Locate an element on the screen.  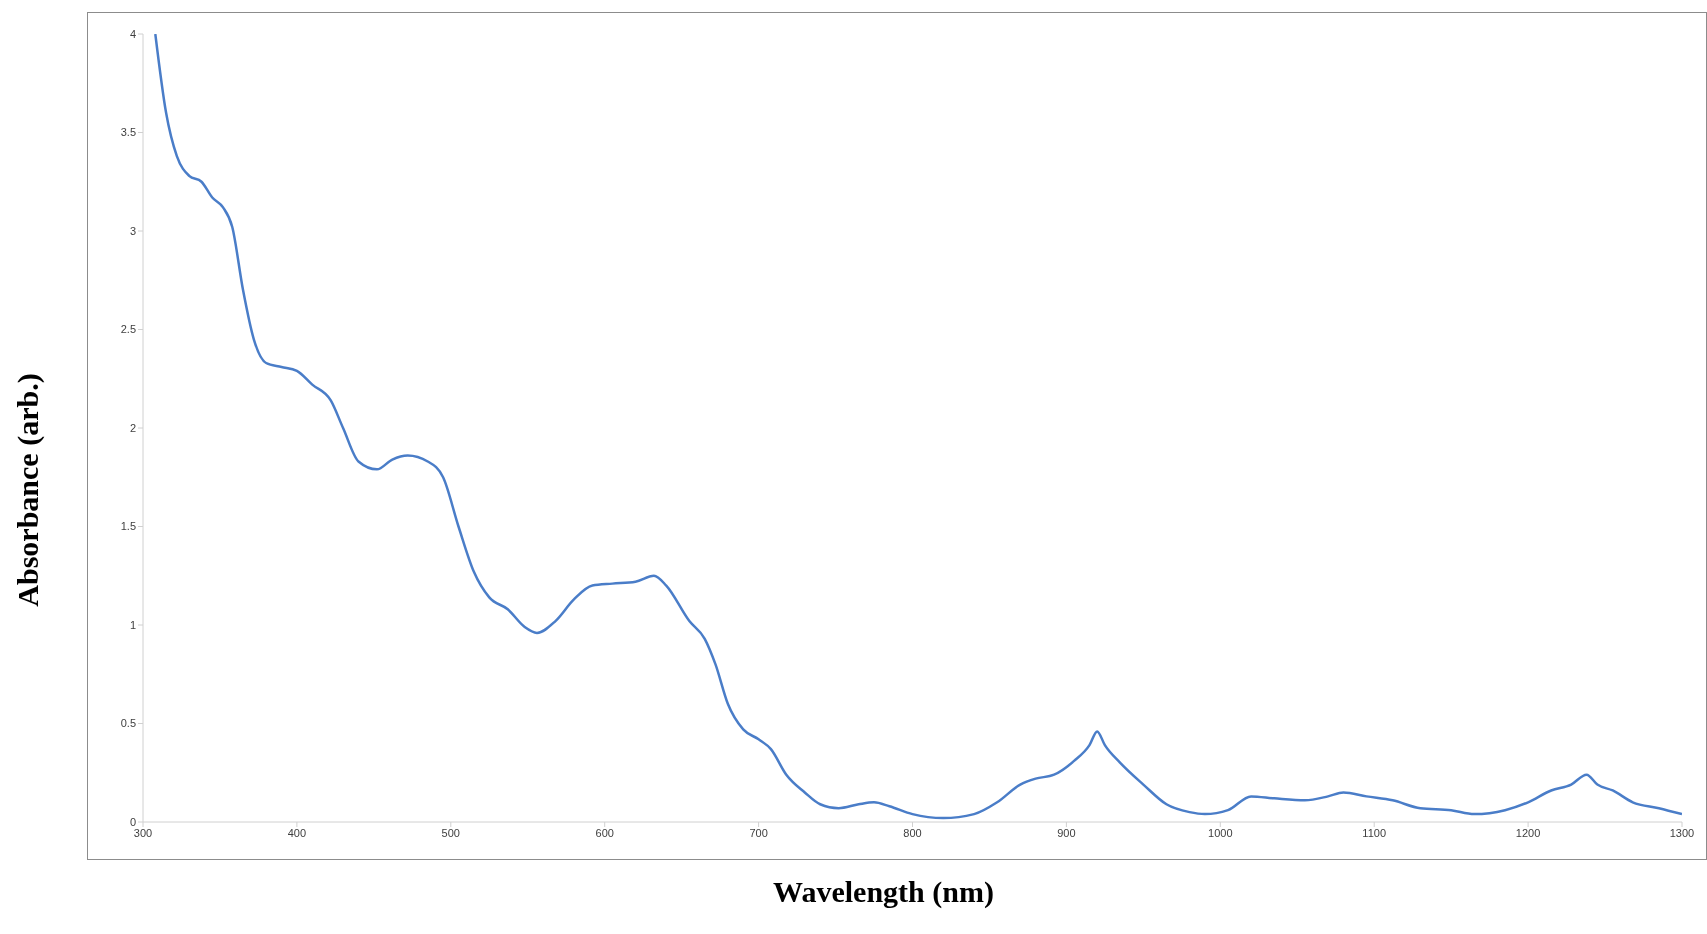
x-tick-label: 900 is located at coordinates (1066, 832).